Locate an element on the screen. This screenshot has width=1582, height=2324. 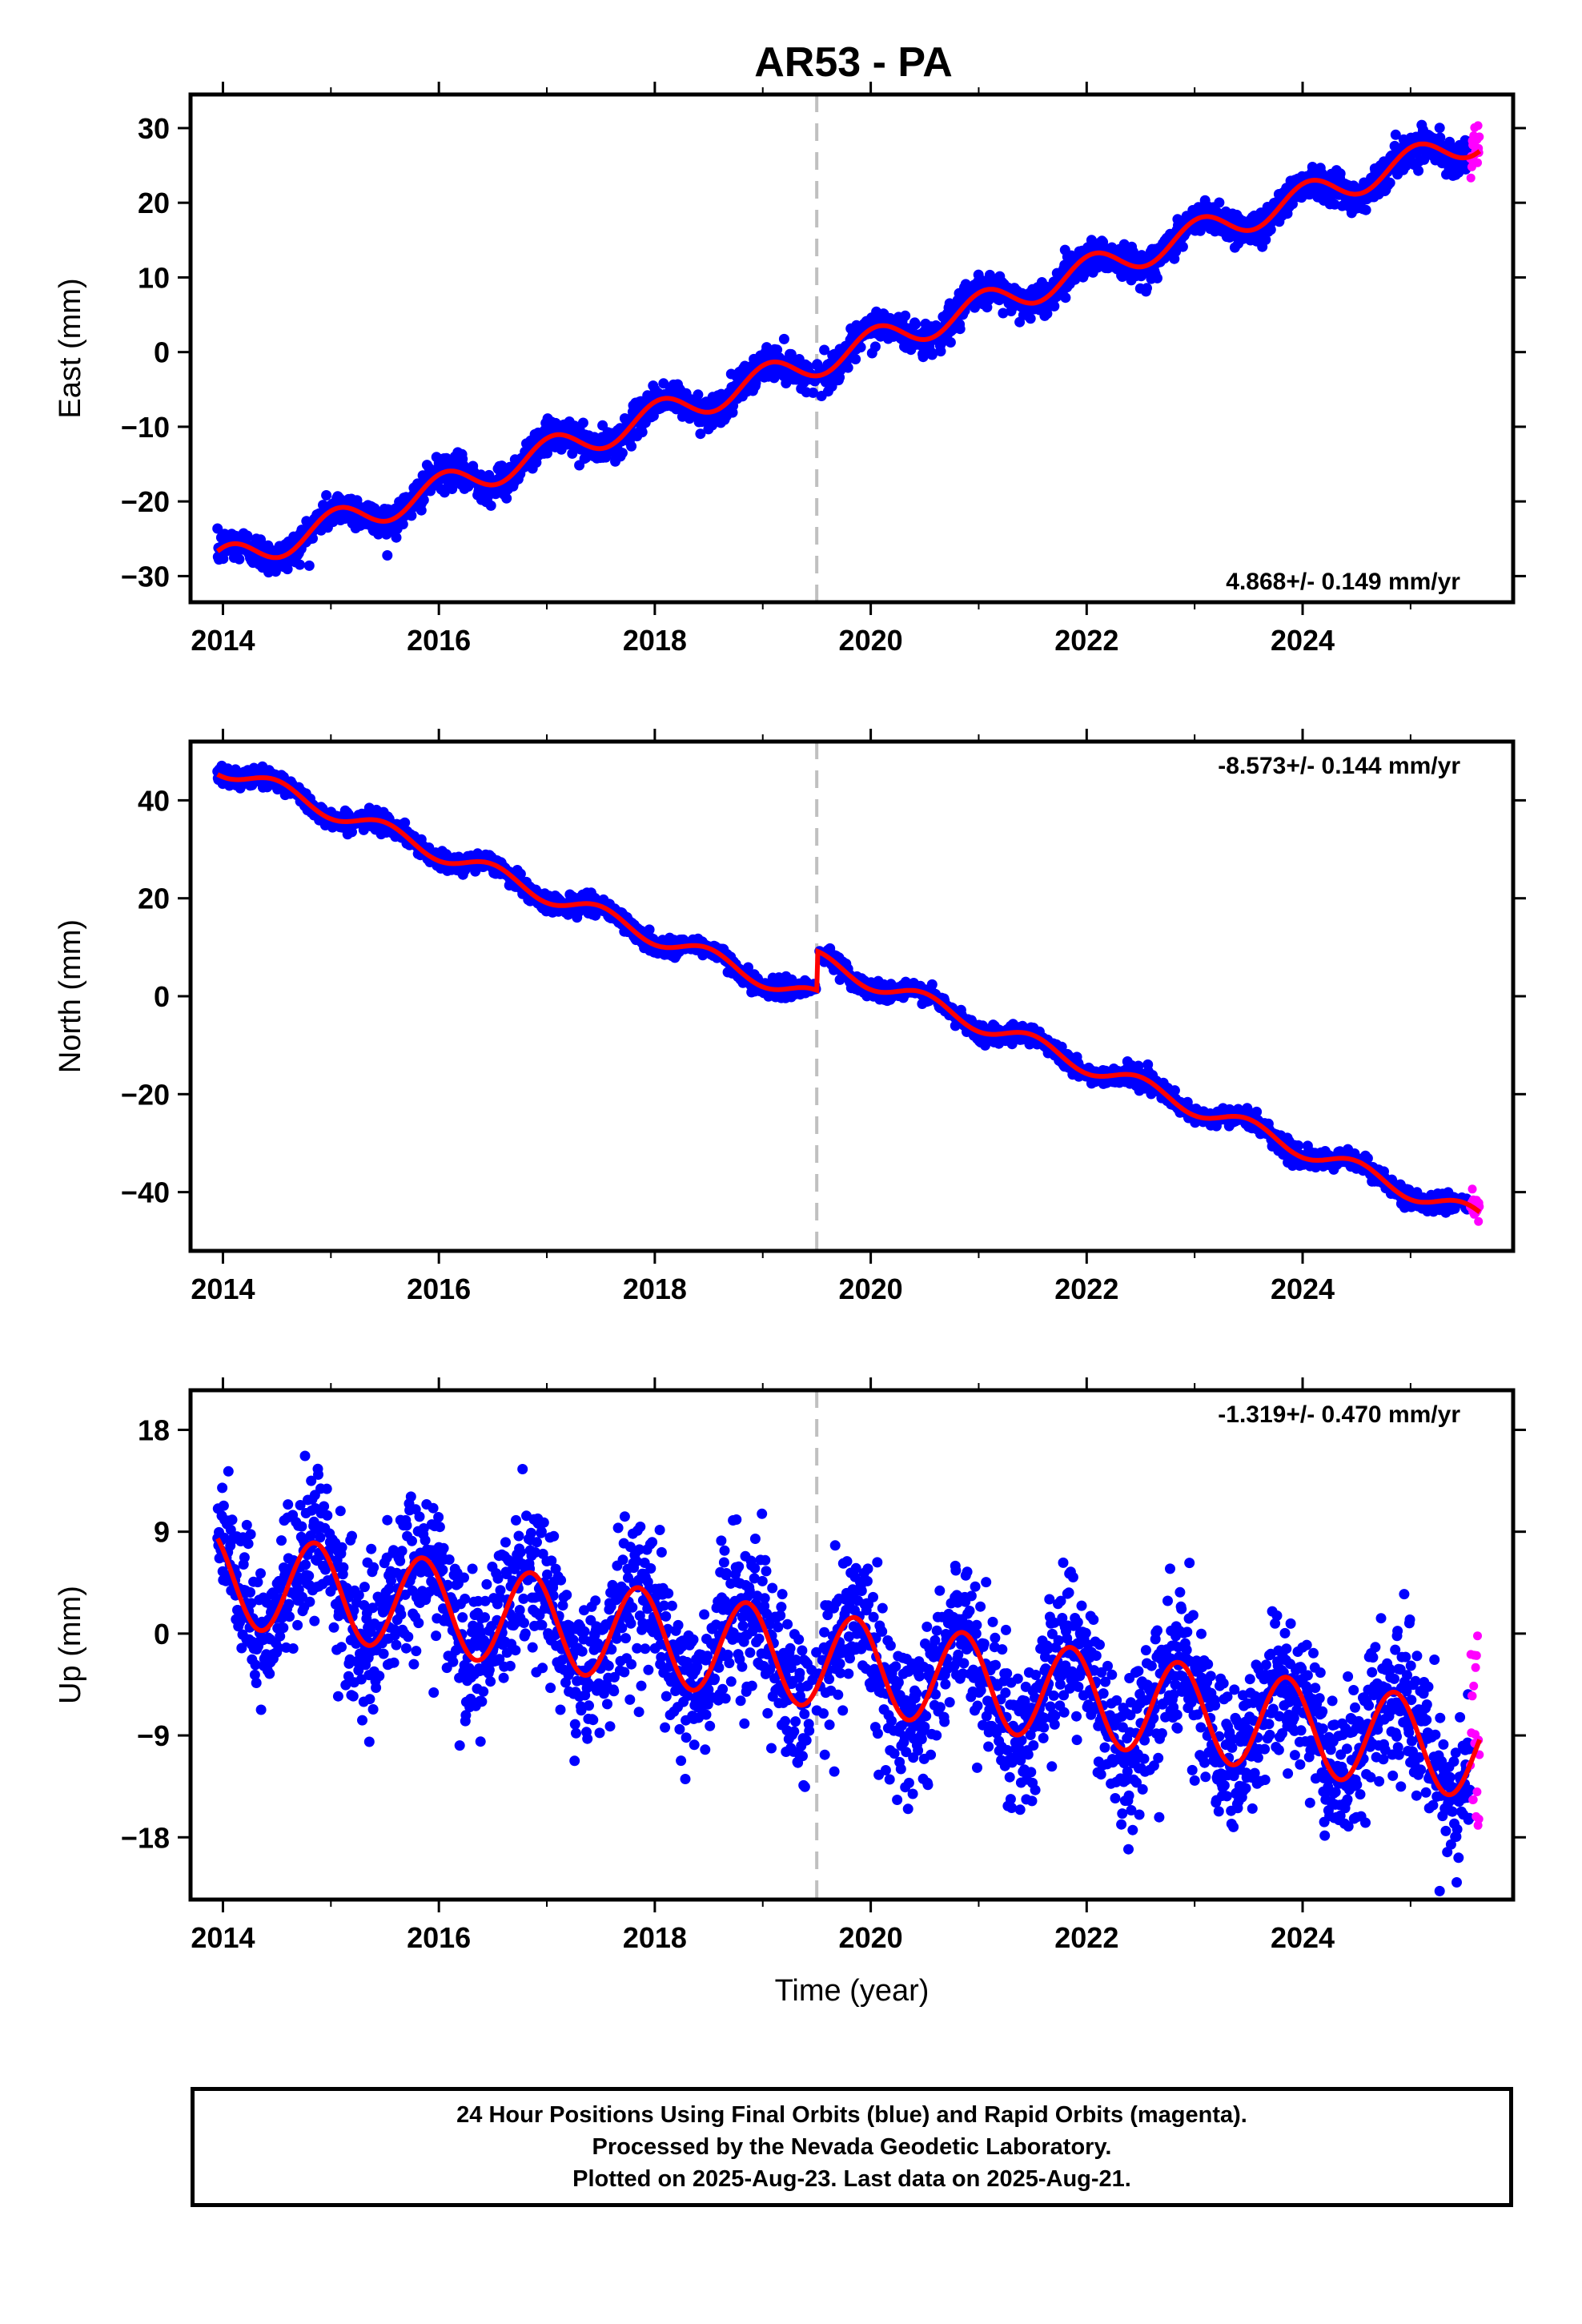
y-tick-label: −30 is located at coordinates (145, 576).